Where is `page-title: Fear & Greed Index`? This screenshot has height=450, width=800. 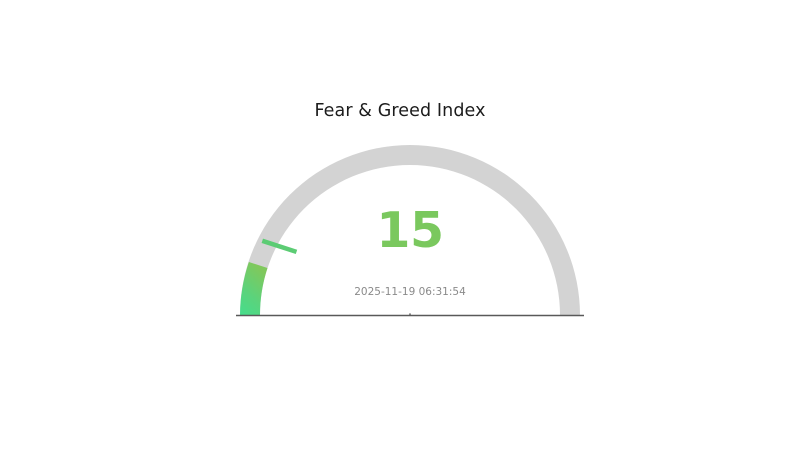 page-title: Fear & Greed Index is located at coordinates (400, 111).